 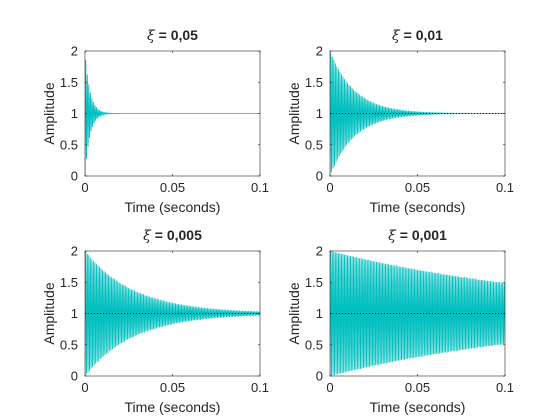 What do you see at coordinates (176, 35) in the screenshot?
I see `title-value: = 0,05` at bounding box center [176, 35].